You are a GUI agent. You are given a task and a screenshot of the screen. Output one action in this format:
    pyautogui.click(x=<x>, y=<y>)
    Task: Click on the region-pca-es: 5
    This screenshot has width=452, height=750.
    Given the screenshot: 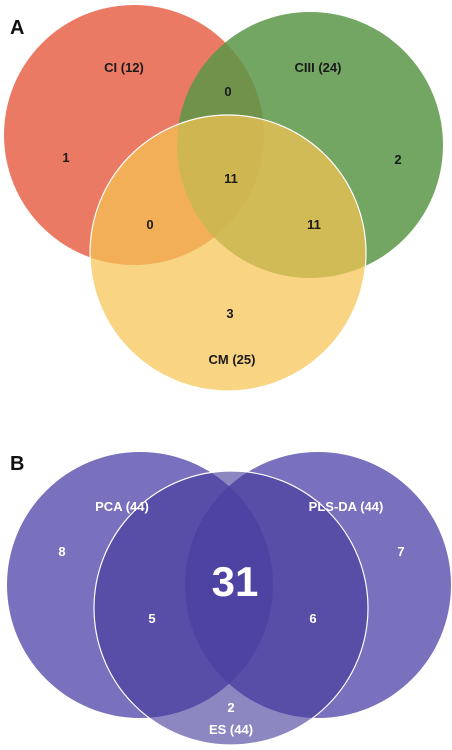 What is the action you would take?
    pyautogui.click(x=151, y=618)
    